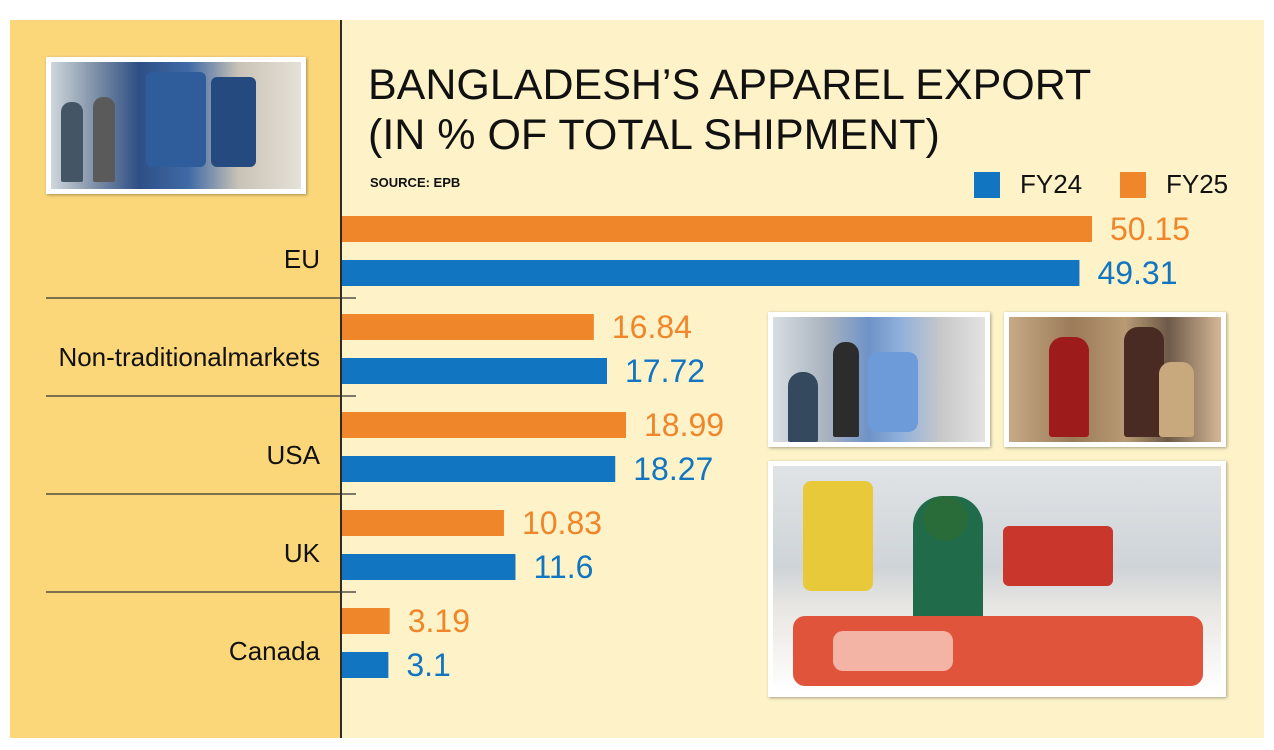 The image size is (1274, 750). I want to click on category-label: UK, so click(302, 553).